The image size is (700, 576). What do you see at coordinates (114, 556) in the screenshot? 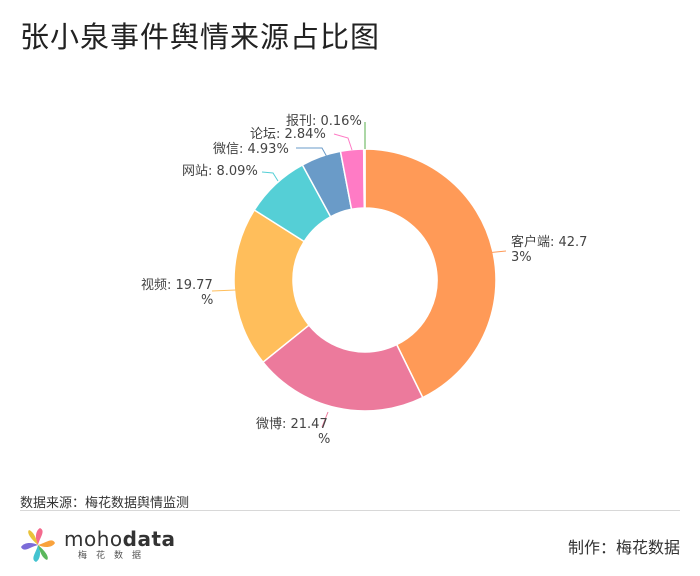
I see `logo-subtitle: 梅花数据` at bounding box center [114, 556].